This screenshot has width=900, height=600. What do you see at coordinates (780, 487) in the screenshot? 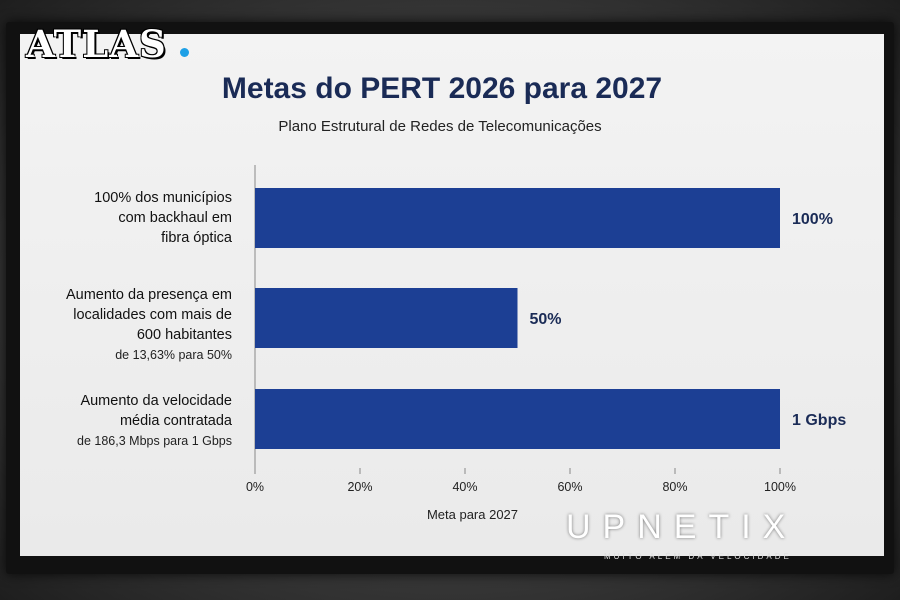
I see `x-tick-label: 100%` at bounding box center [780, 487].